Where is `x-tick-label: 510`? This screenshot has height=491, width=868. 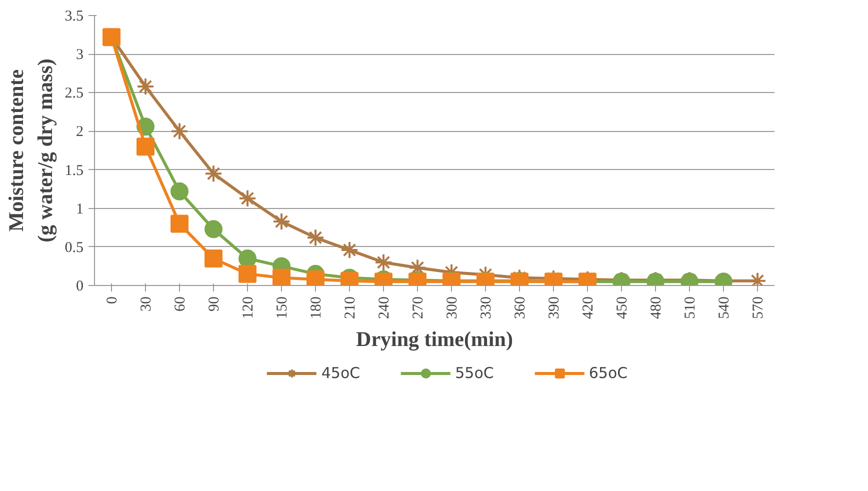 x-tick-label: 510 is located at coordinates (690, 307).